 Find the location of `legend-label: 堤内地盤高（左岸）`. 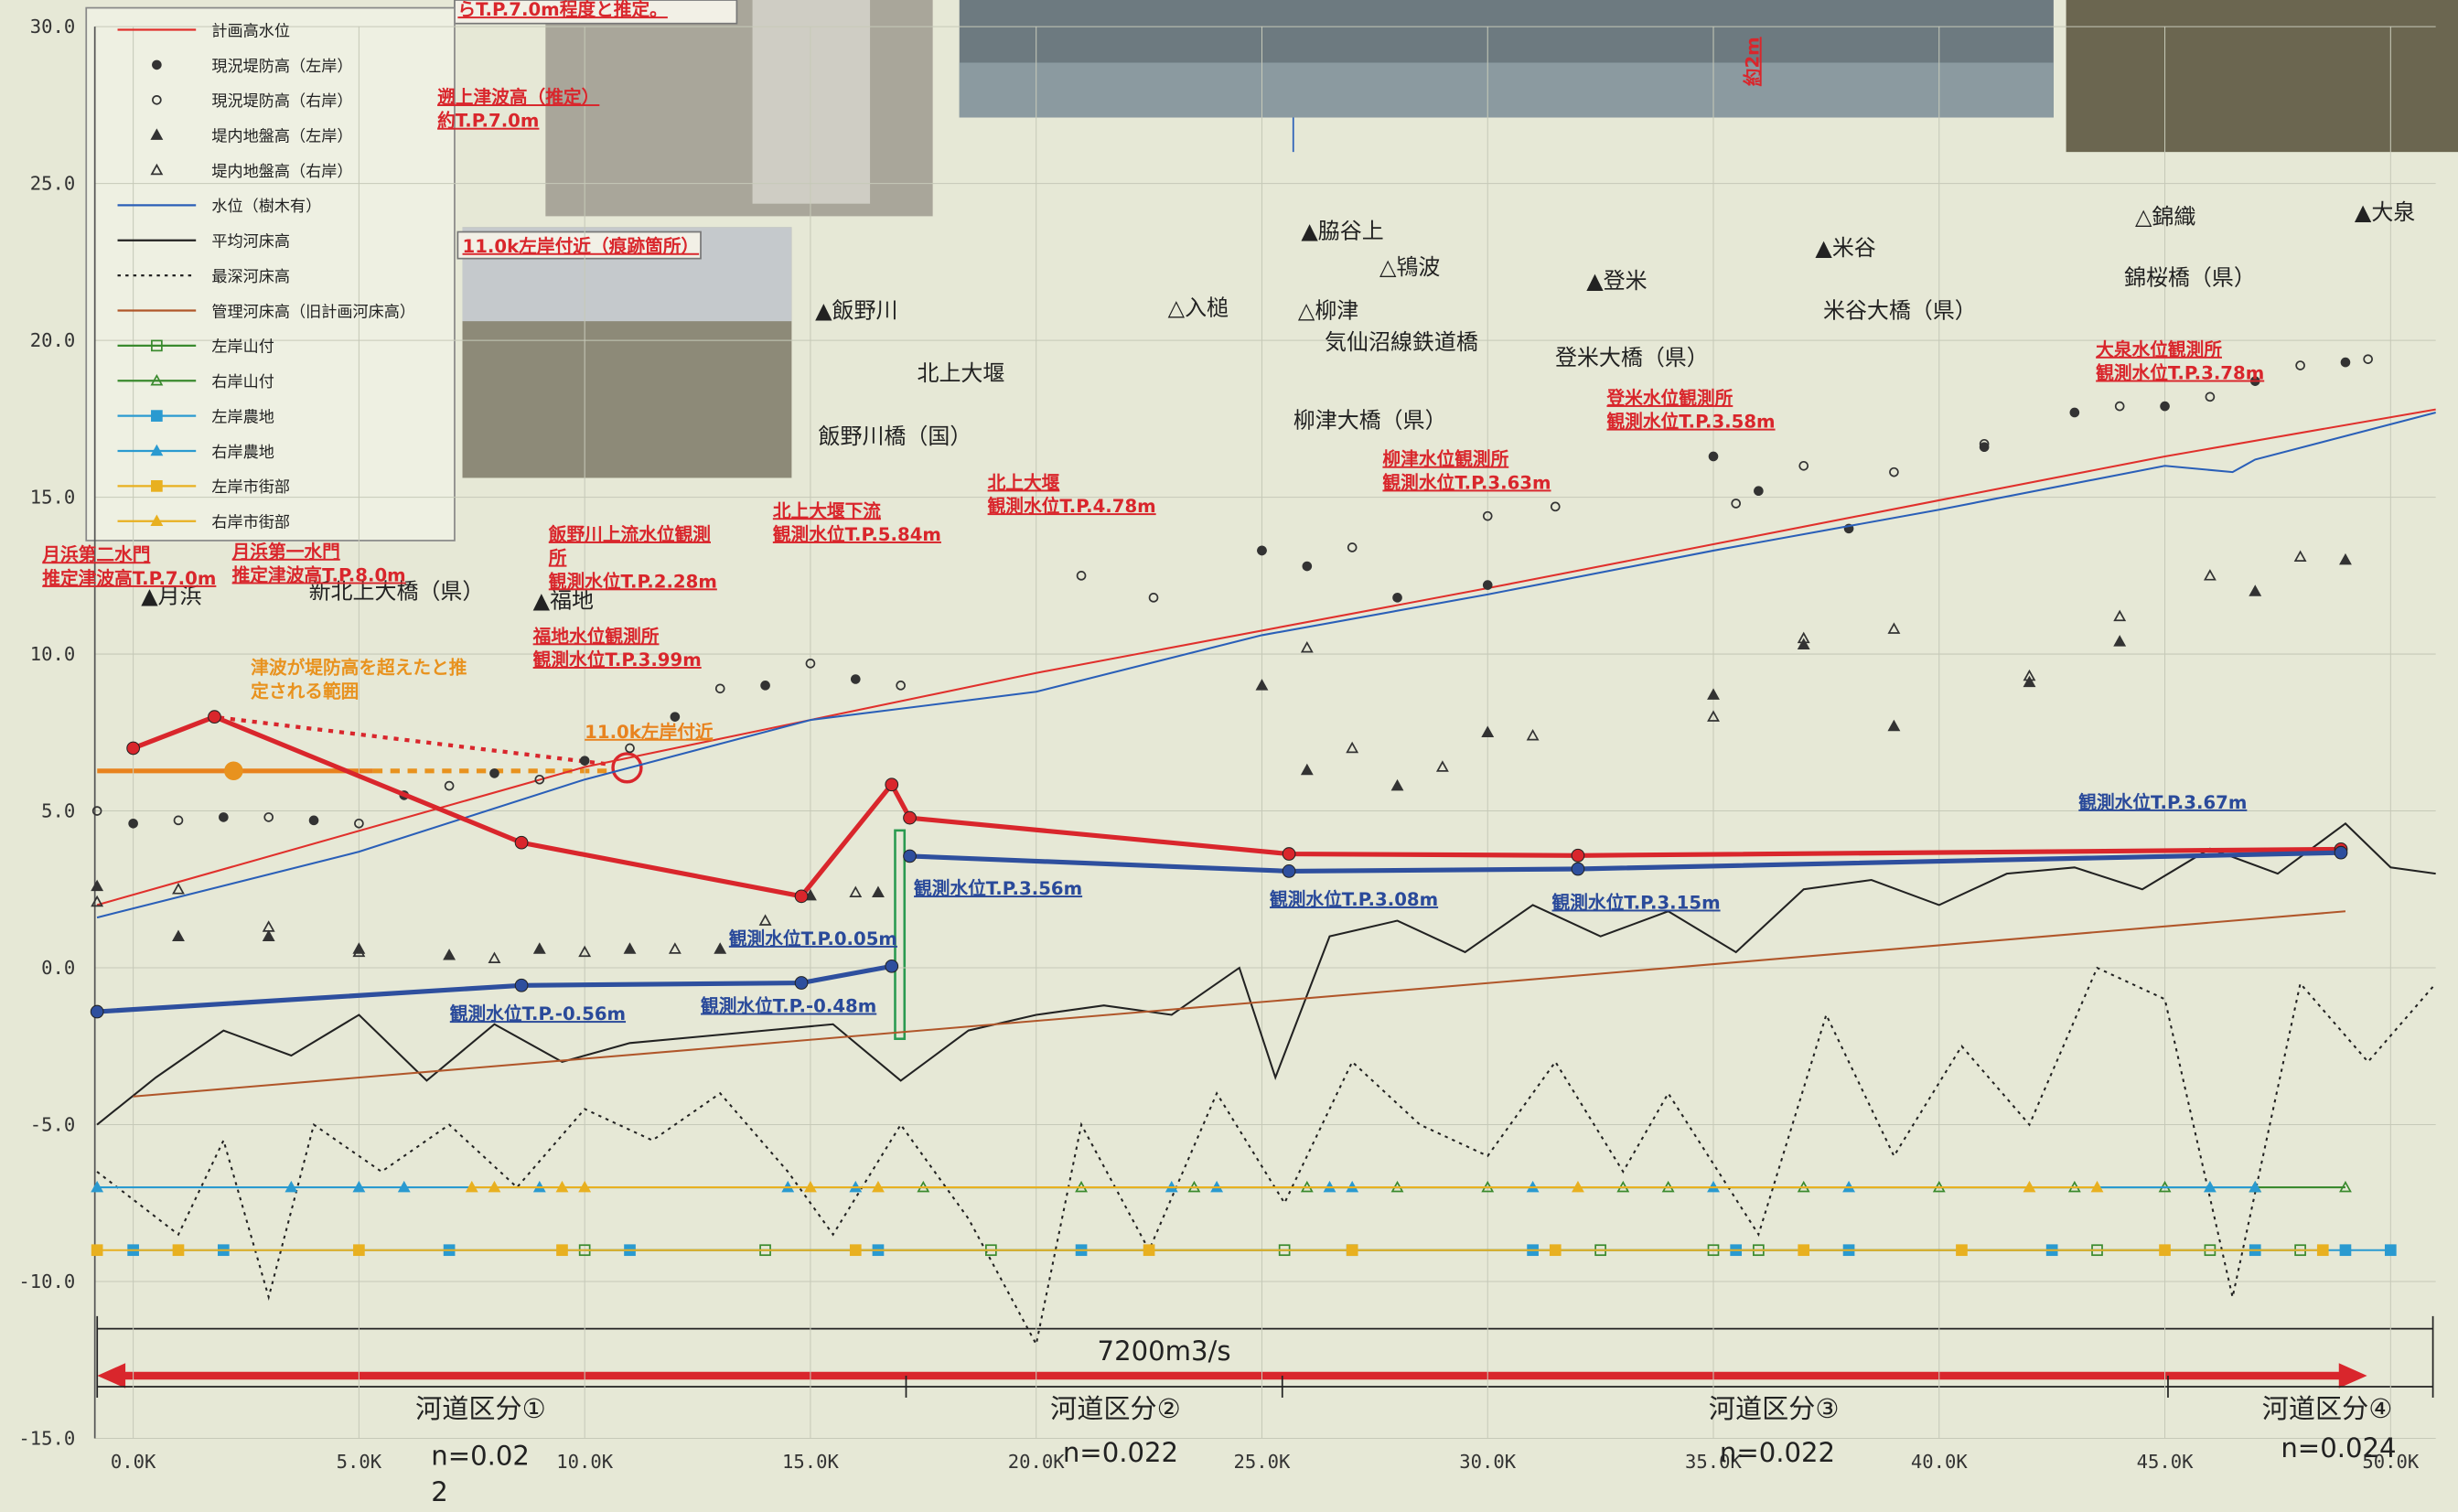

legend-label: 堤内地盤高（左岸） is located at coordinates (281, 137).